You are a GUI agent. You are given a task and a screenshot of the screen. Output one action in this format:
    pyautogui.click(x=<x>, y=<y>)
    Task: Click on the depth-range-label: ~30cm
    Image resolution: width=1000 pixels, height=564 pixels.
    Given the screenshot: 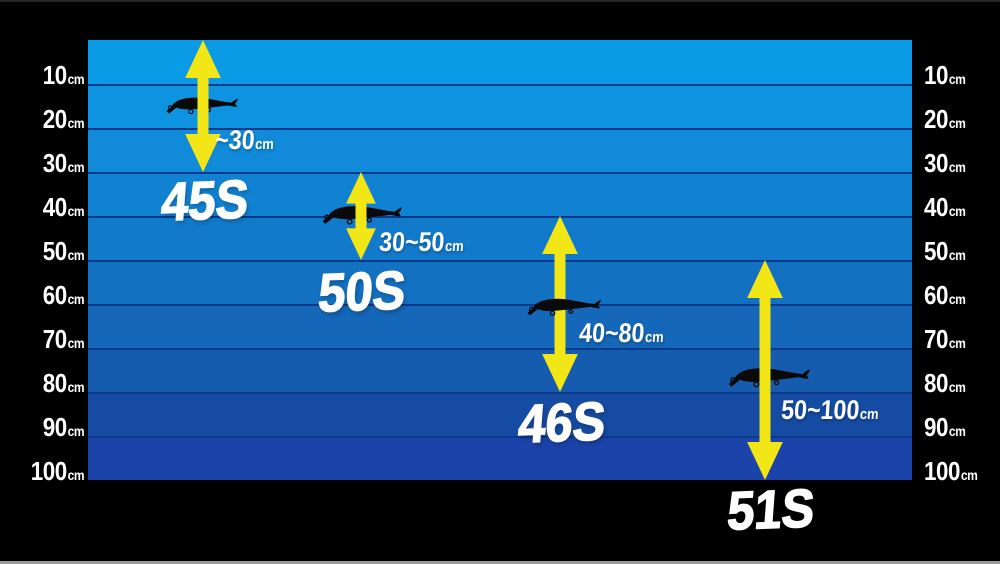 What is the action you would take?
    pyautogui.click(x=244, y=141)
    